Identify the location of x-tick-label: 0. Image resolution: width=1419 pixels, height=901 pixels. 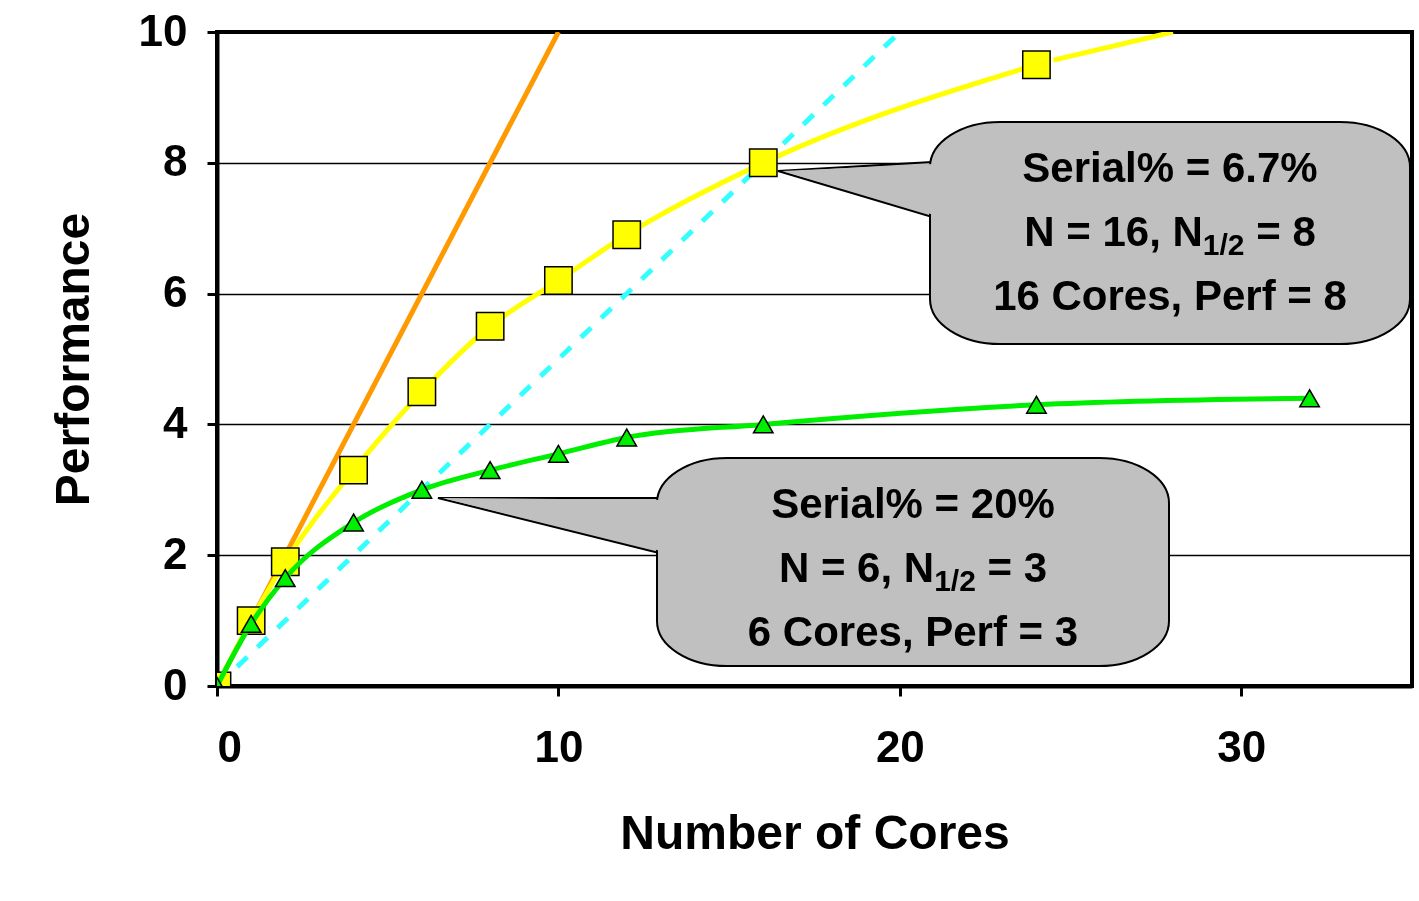
(229, 746).